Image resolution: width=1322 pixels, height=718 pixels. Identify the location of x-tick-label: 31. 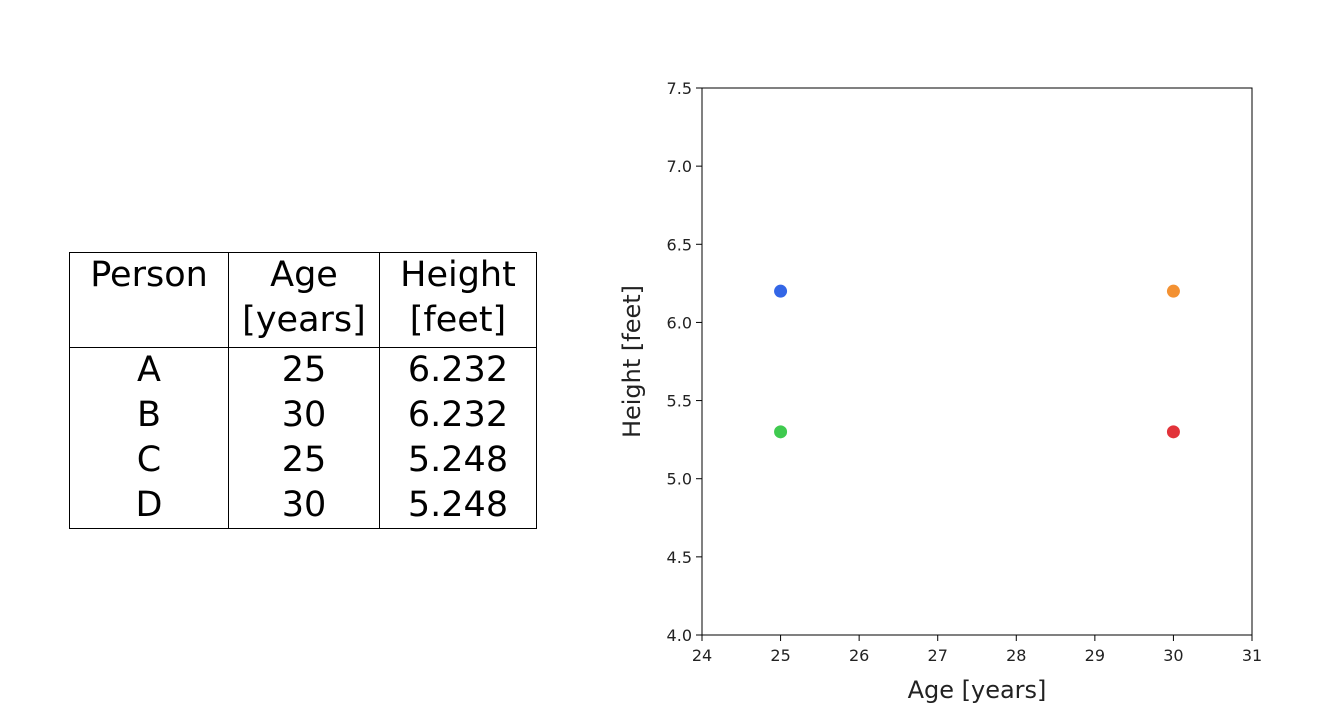
(1252, 655).